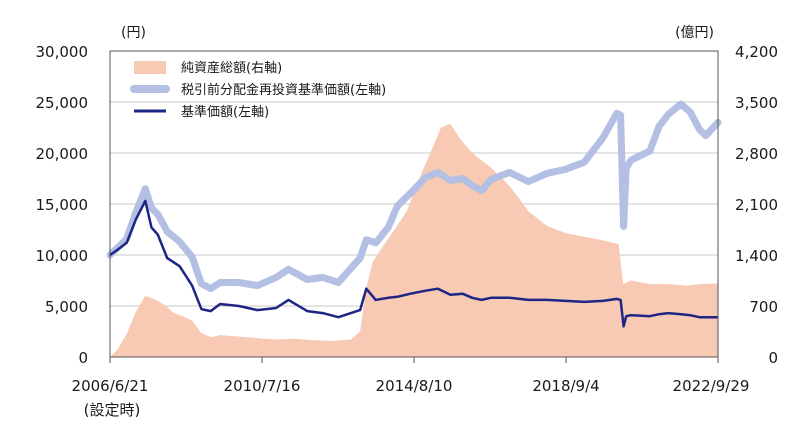 The height and width of the screenshot is (433, 805). I want to click on legend: 純資産総額(右軸) 税引前分配金再投資基準価額(左軸) 基準価額(左軸), so click(258, 90).